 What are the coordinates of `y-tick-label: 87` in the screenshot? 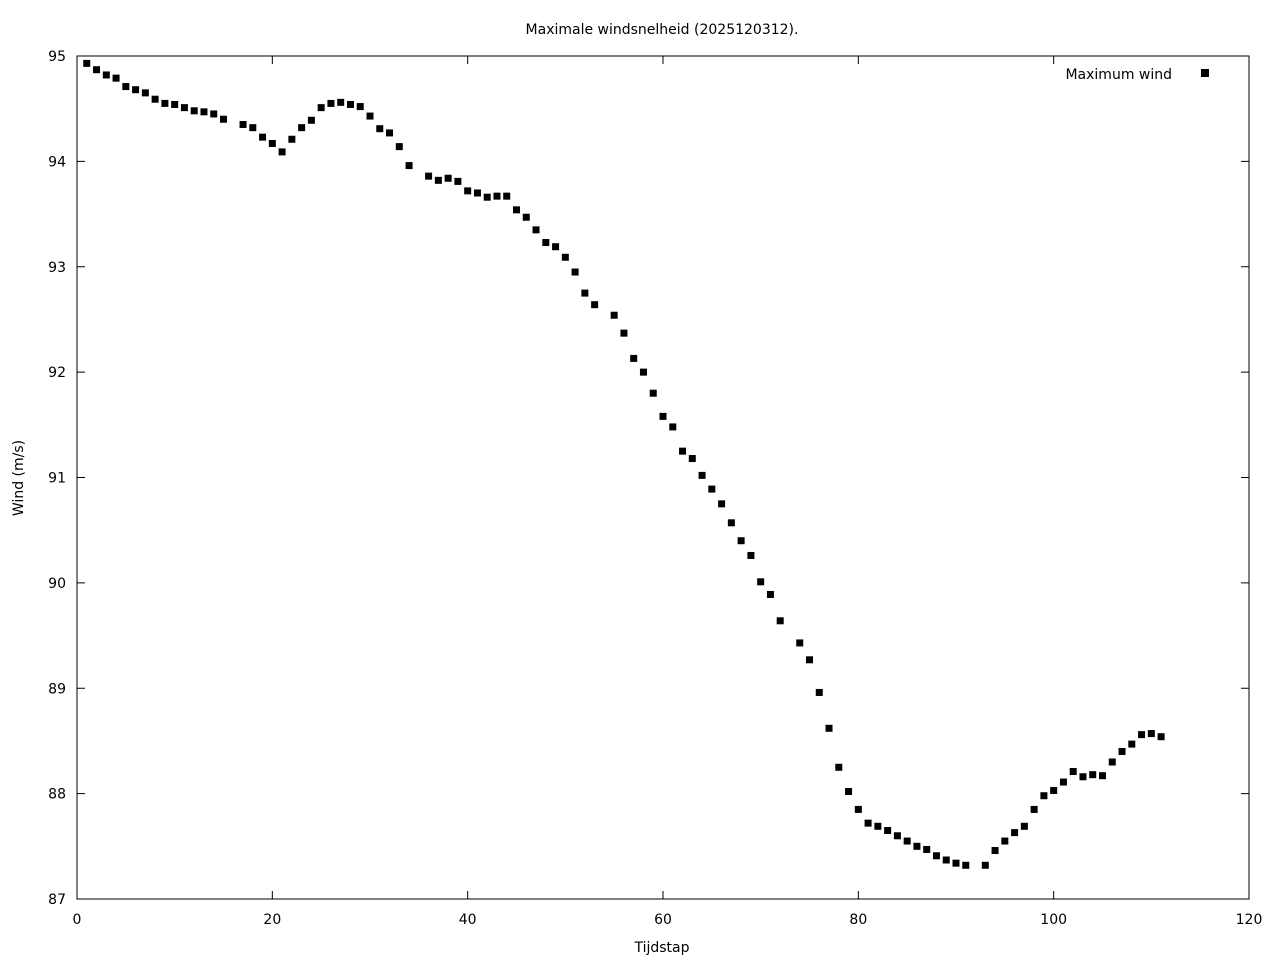 It's located at (57, 900).